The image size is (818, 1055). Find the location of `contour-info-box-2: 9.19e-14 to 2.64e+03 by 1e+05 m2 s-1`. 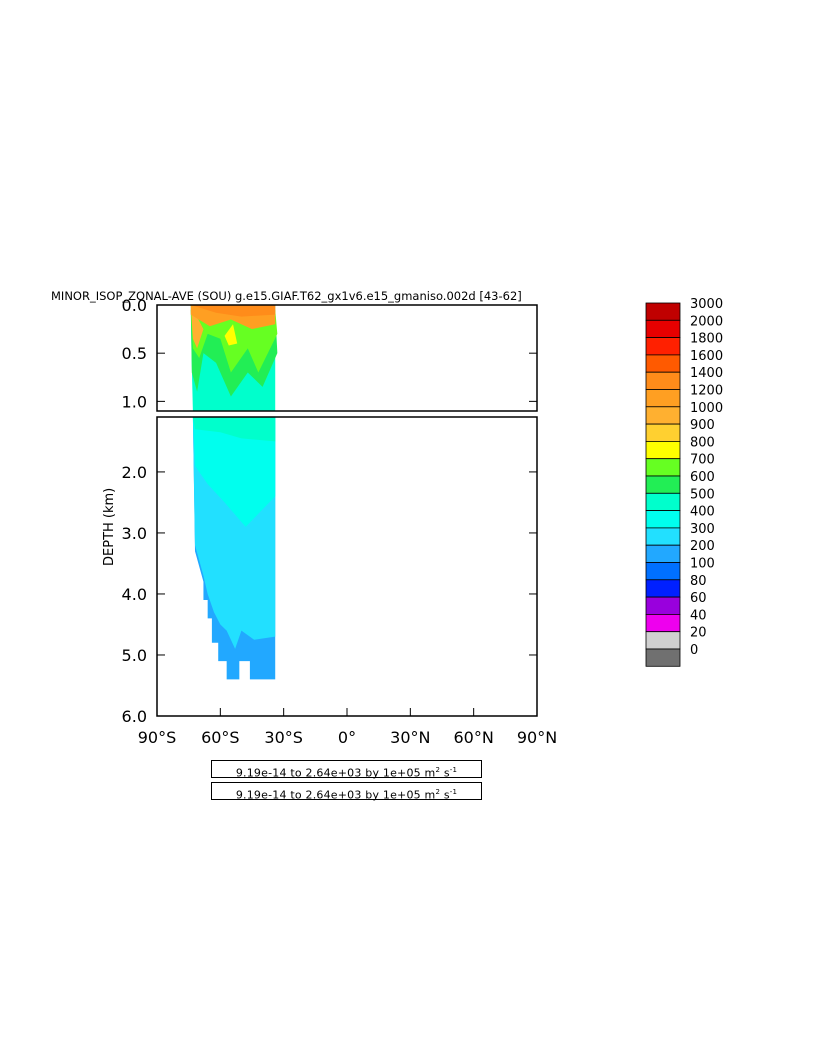

contour-info-box-2: 9.19e-14 to 2.64e+03 by 1e+05 m2 s-1 is located at coordinates (346, 792).